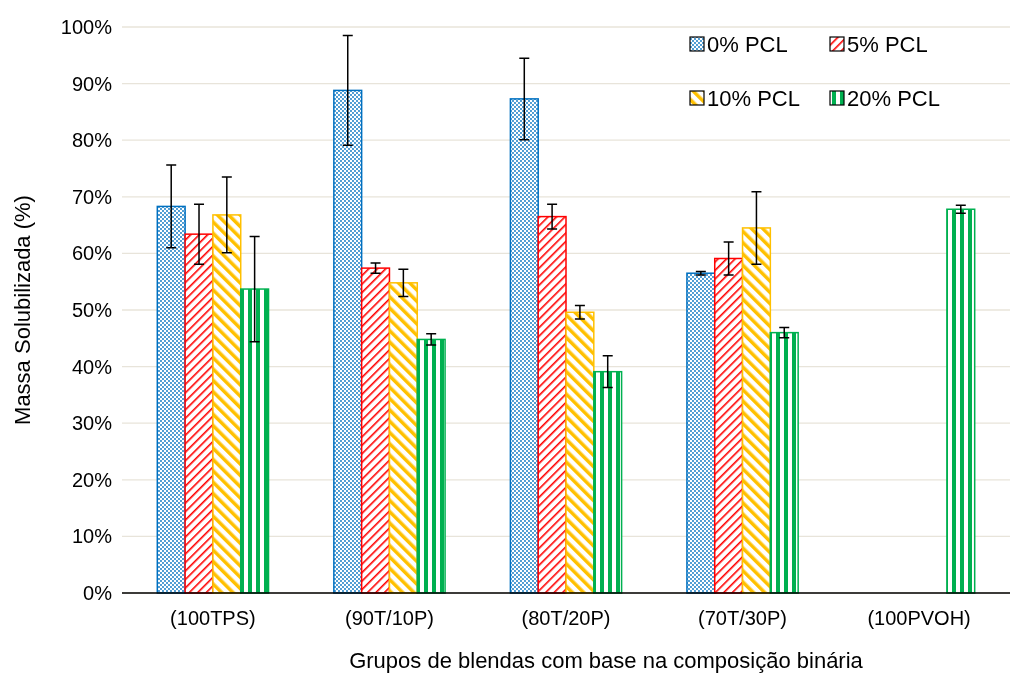 The width and height of the screenshot is (1016, 691). What do you see at coordinates (919, 618) in the screenshot?
I see `x-tick-label: (100PVOH)` at bounding box center [919, 618].